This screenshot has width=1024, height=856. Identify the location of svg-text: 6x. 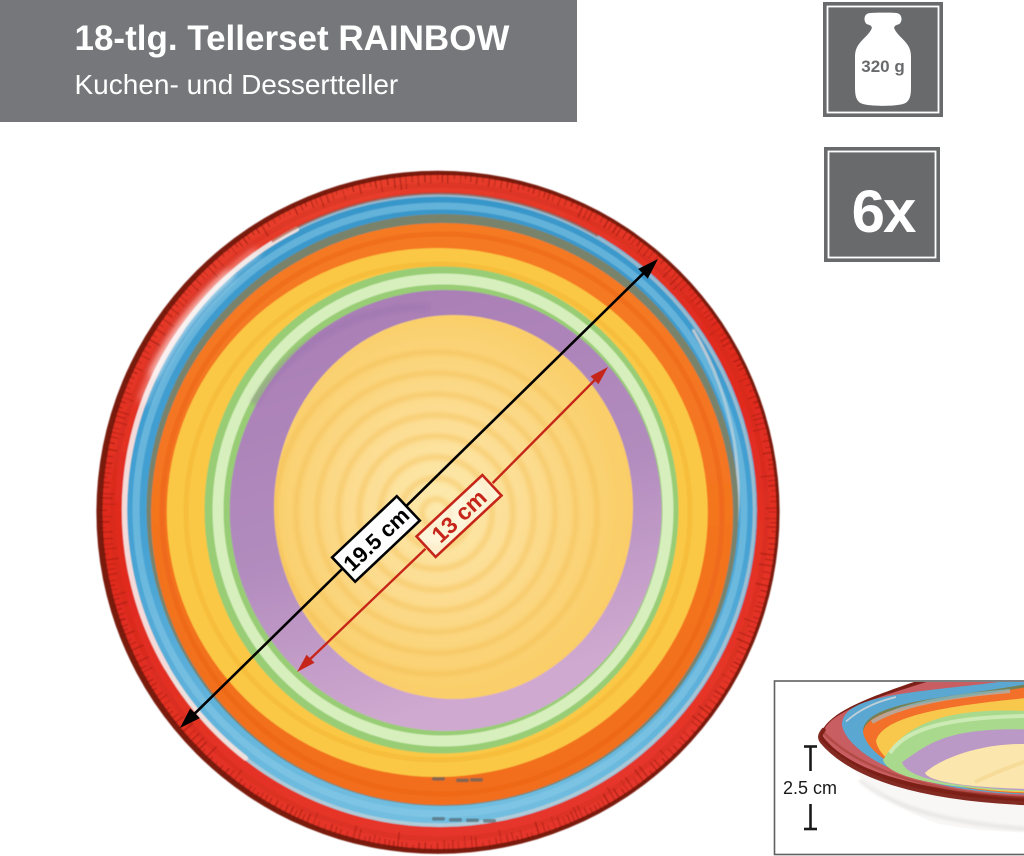
(884, 211).